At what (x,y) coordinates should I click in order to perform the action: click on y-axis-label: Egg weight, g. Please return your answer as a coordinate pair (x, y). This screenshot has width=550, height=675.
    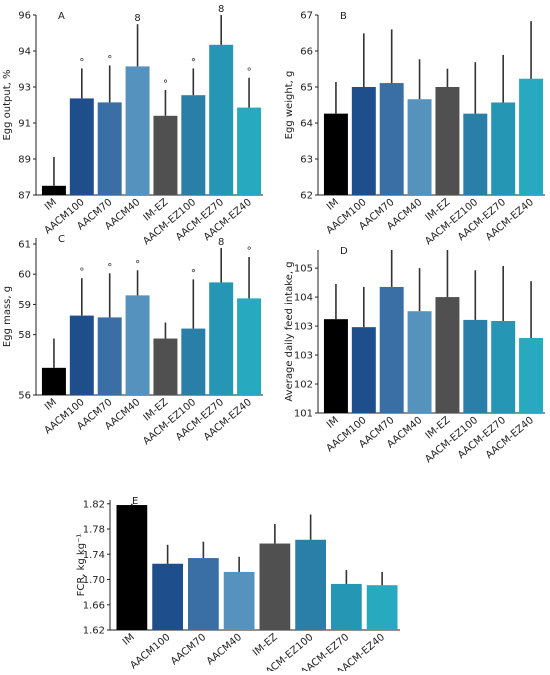
    Looking at the image, I should click on (289, 105).